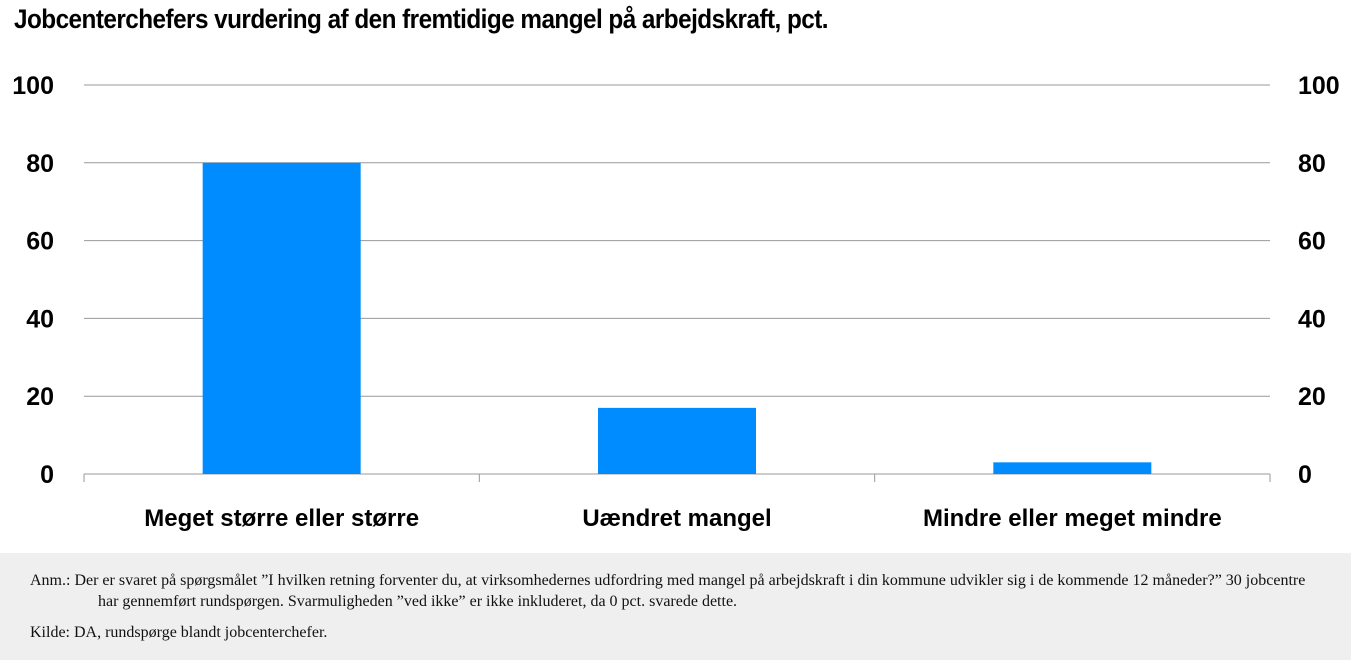 This screenshot has width=1359, height=666. I want to click on y-tick-label-right-100: 100, so click(1319, 86).